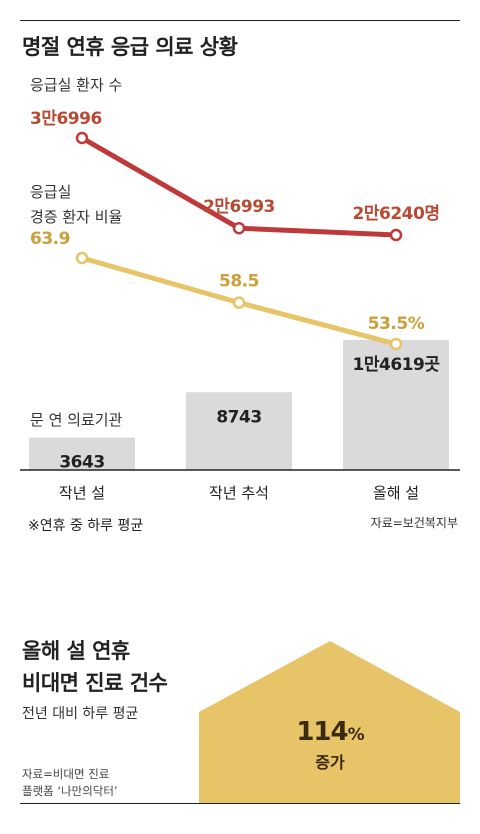 This screenshot has height=834, width=480. Describe the element at coordinates (330, 762) in the screenshot. I see `highlight-label: 증가` at that location.